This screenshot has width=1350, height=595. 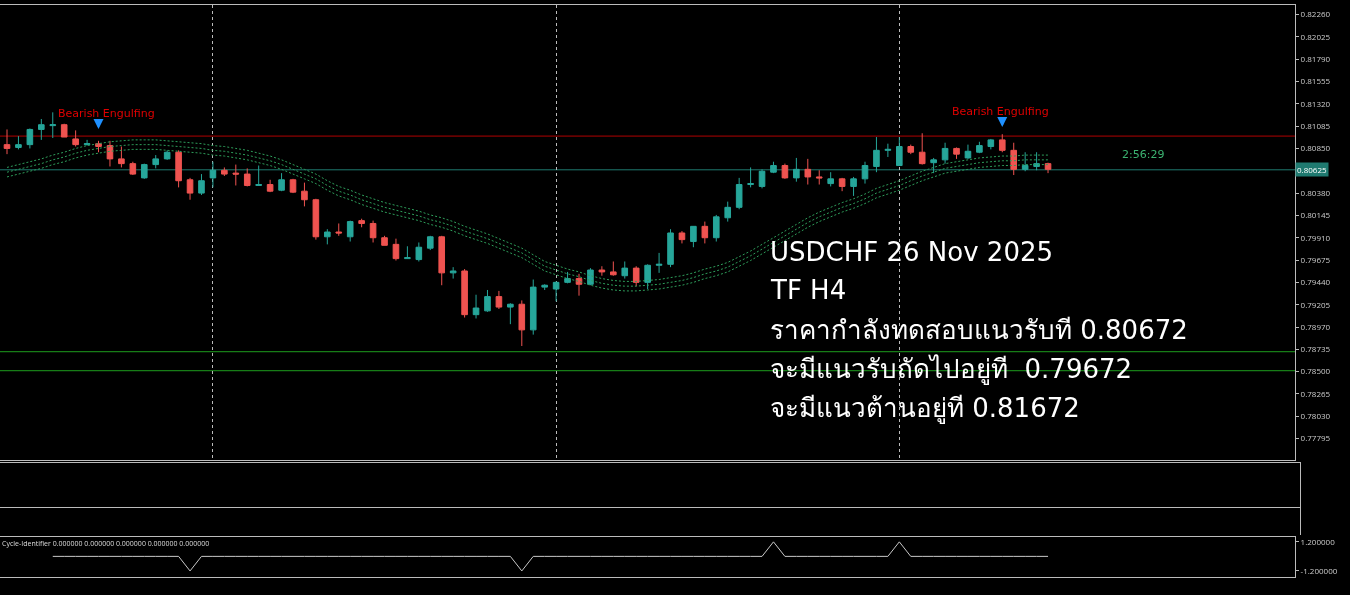 I want to click on y-tick-label: 0.79675, so click(x=1315, y=259).